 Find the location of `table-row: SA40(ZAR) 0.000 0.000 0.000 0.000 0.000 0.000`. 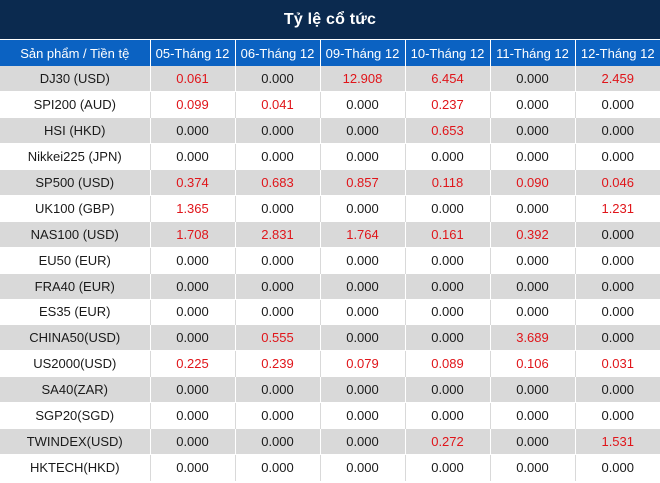

table-row: SA40(ZAR) 0.000 0.000 0.000 0.000 0.000 0.000 is located at coordinates (330, 389).